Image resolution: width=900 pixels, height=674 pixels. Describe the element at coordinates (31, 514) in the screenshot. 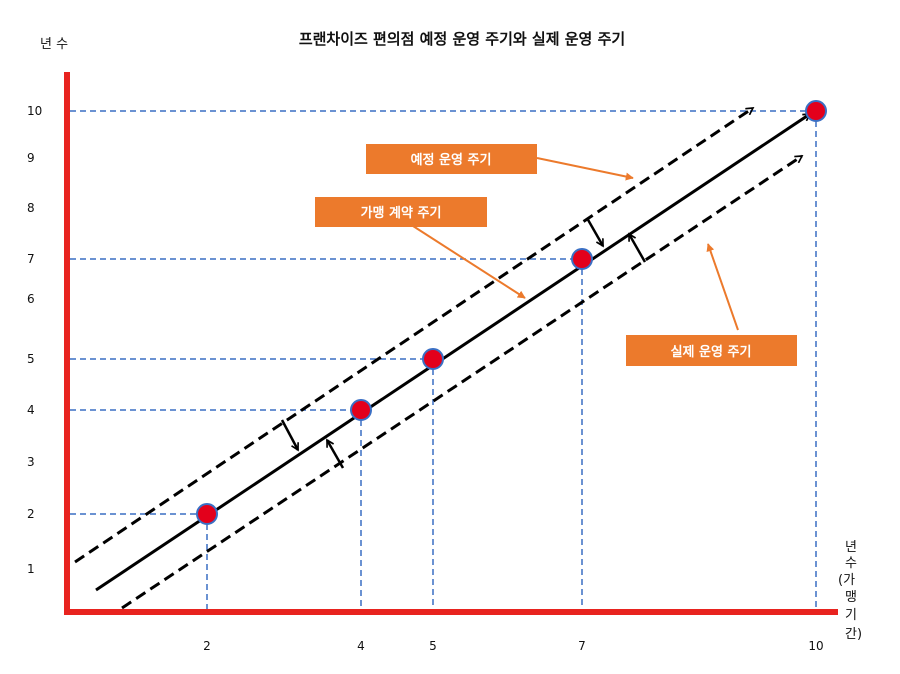

I see `y-tick-label: 2` at that location.